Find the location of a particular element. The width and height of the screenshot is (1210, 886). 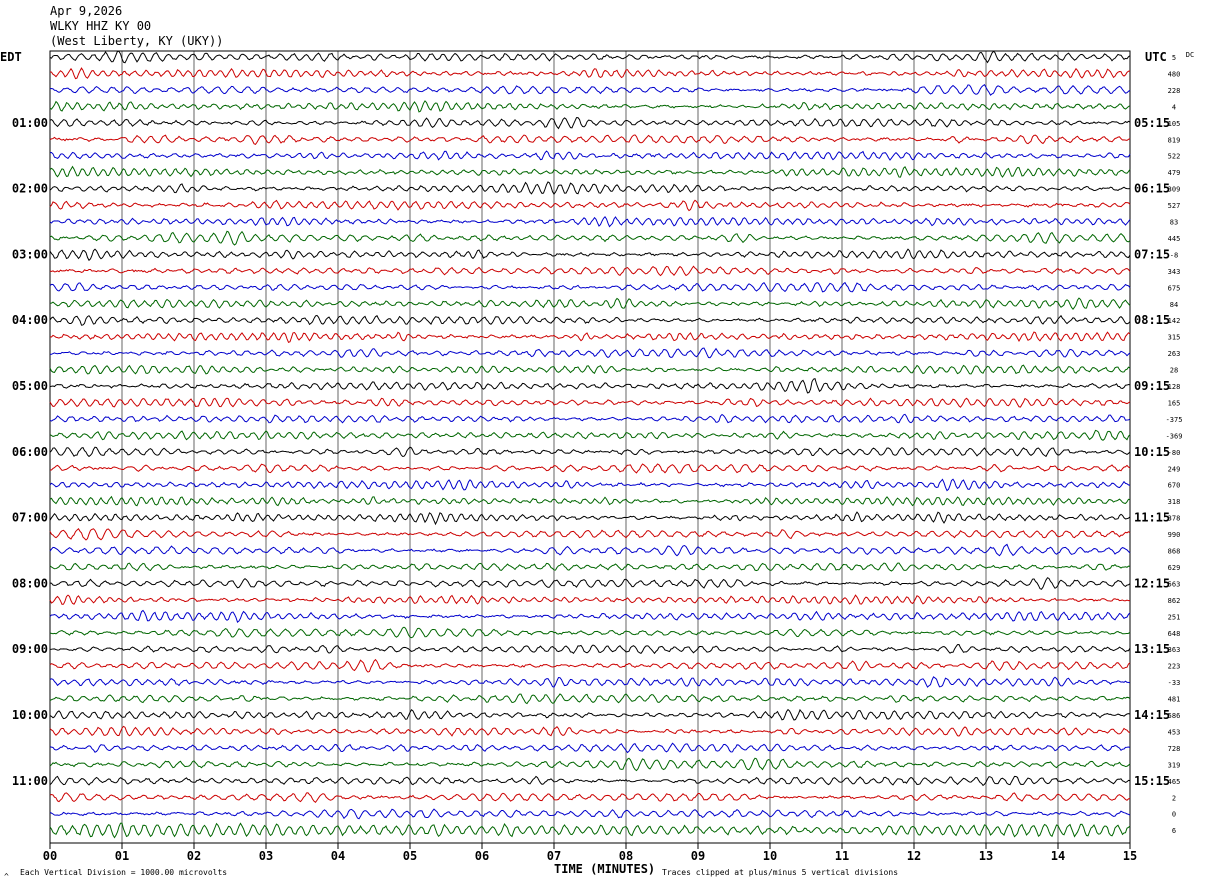

x-tick-label: 03 is located at coordinates (266, 856).